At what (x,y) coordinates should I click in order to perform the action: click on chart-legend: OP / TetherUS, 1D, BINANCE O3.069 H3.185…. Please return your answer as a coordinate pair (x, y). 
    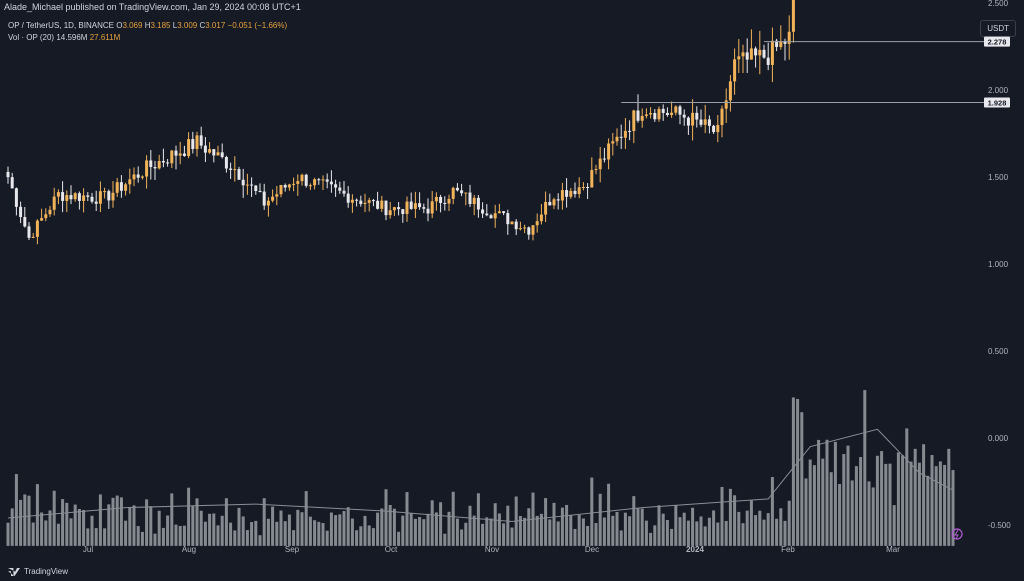
    Looking at the image, I should click on (147, 32).